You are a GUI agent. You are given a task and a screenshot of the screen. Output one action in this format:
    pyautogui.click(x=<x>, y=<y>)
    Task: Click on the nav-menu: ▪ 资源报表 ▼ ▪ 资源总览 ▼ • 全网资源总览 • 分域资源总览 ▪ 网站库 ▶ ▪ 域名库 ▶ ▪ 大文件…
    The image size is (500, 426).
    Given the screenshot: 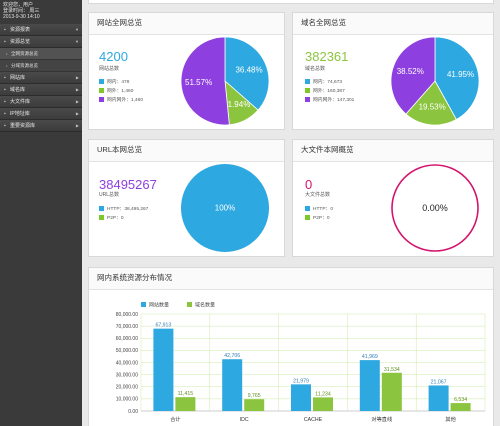 What is the action you would take?
    pyautogui.click(x=41, y=78)
    